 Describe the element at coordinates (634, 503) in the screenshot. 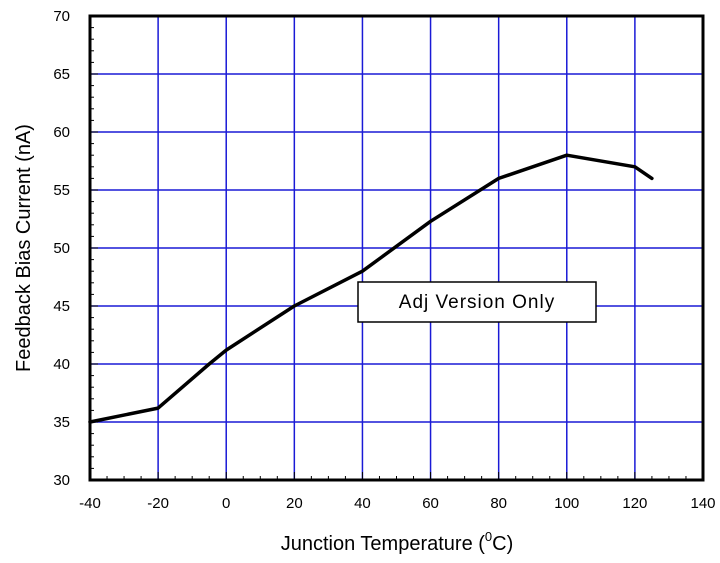

I see `x-tick-label: 120` at that location.